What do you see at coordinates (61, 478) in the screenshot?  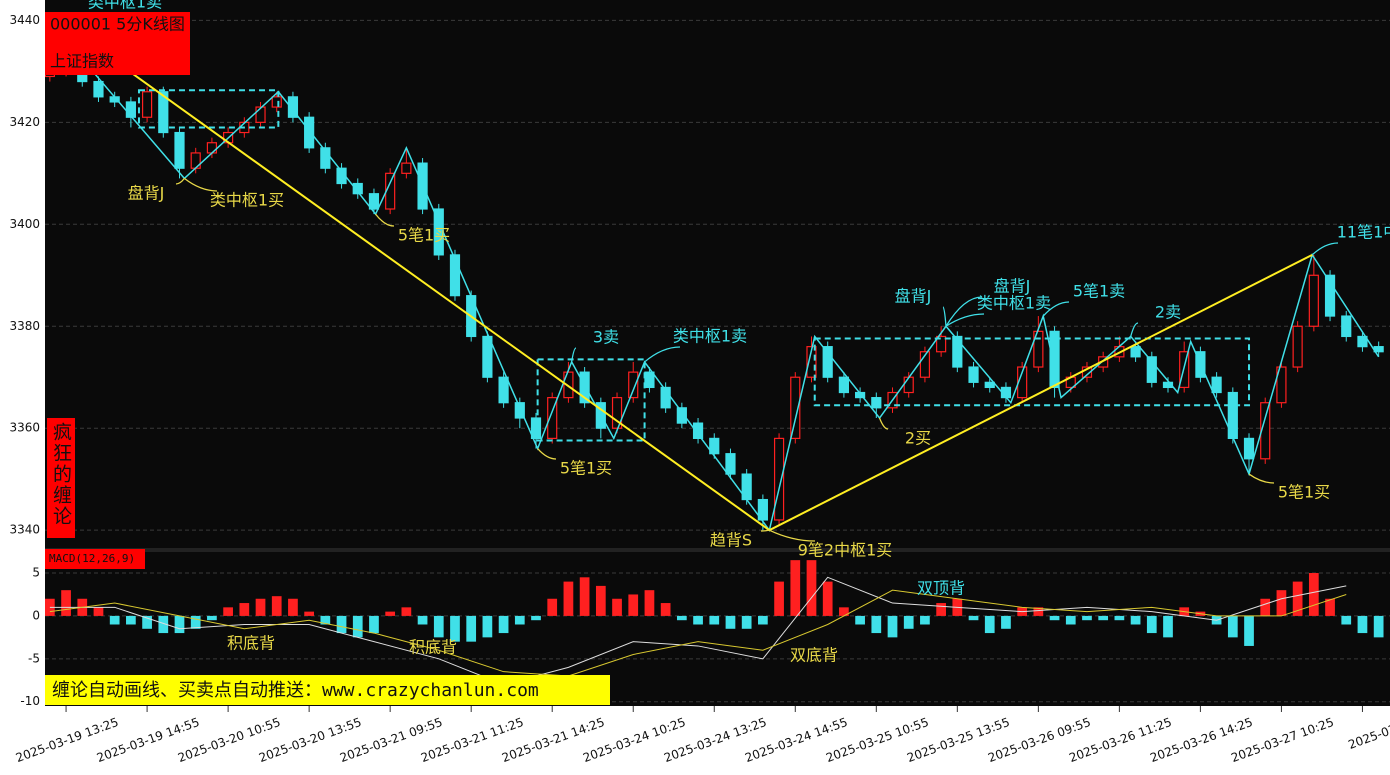 I see `sidebar-box` at bounding box center [61, 478].